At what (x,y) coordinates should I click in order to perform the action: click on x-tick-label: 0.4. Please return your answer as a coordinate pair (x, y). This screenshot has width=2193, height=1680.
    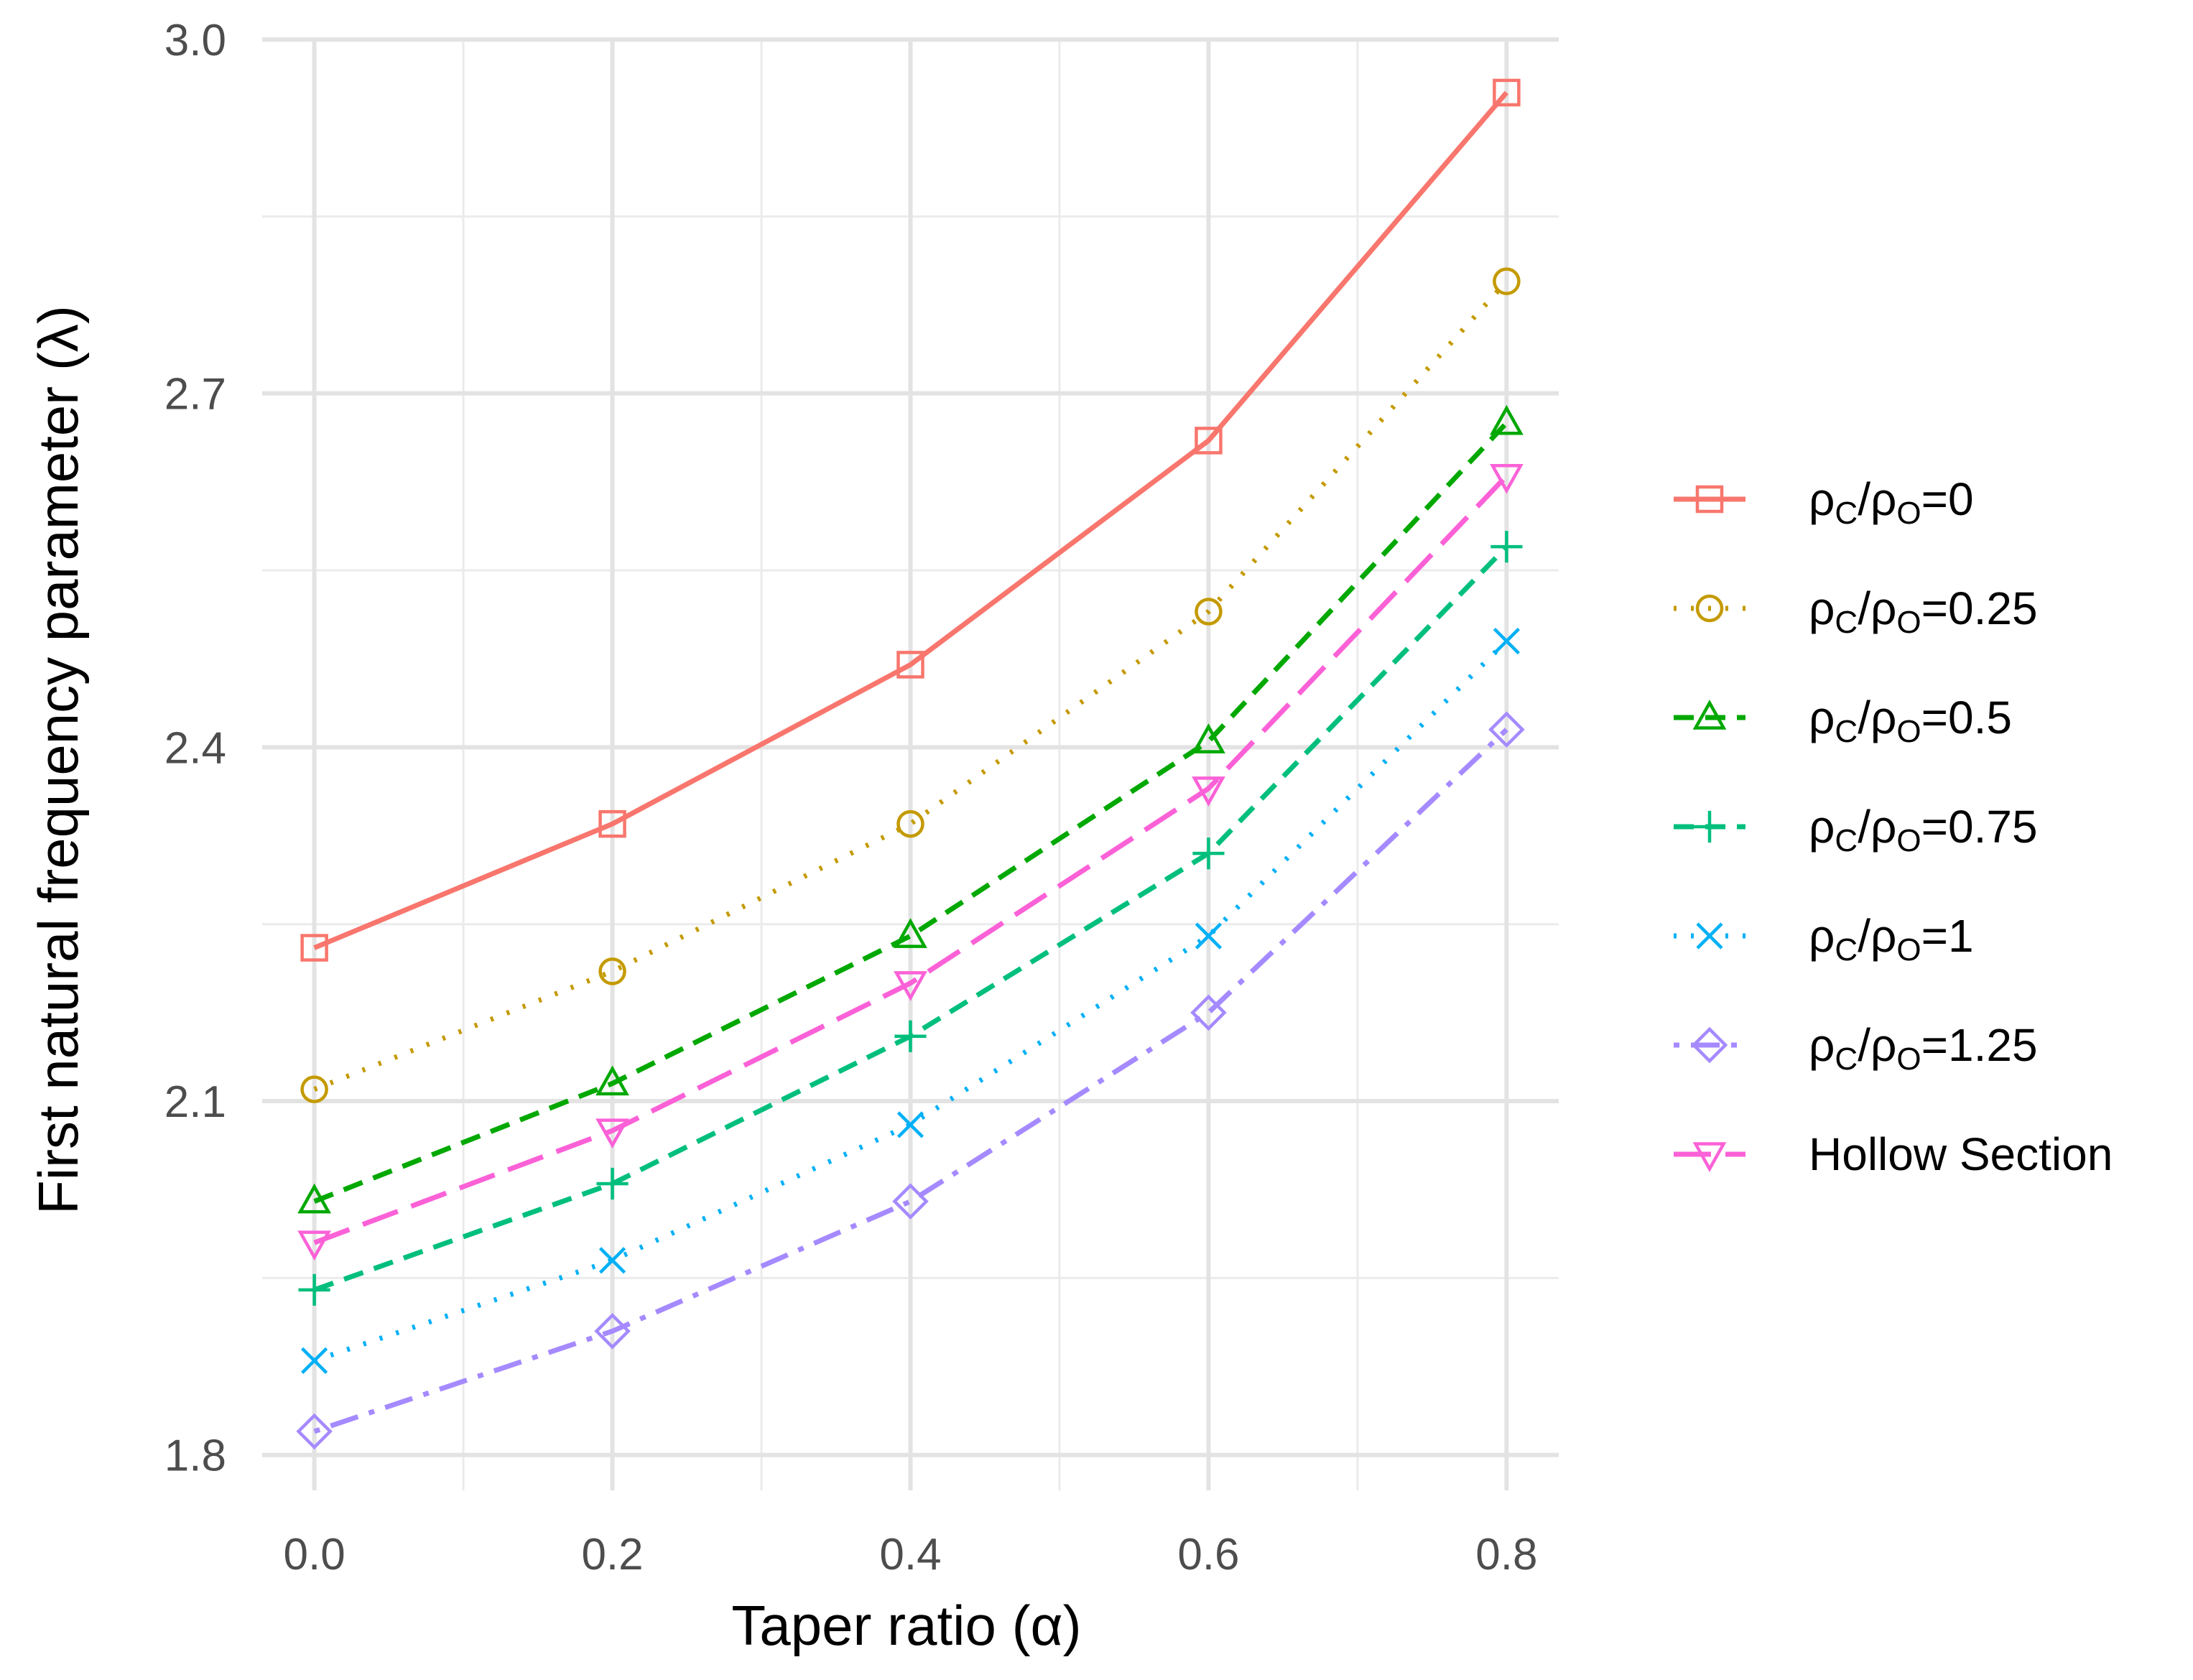
    Looking at the image, I should click on (910, 1554).